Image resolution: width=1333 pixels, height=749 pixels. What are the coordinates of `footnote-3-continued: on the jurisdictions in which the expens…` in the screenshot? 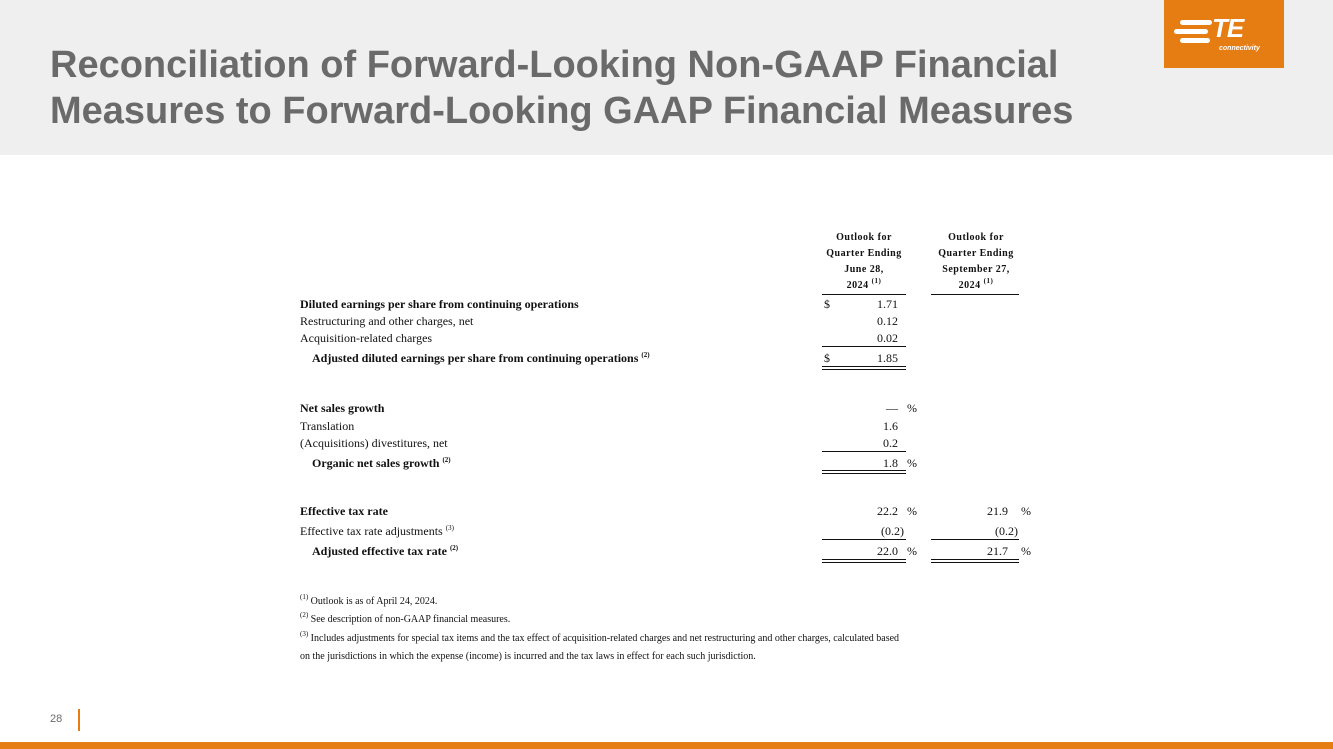 It's located at (528, 656).